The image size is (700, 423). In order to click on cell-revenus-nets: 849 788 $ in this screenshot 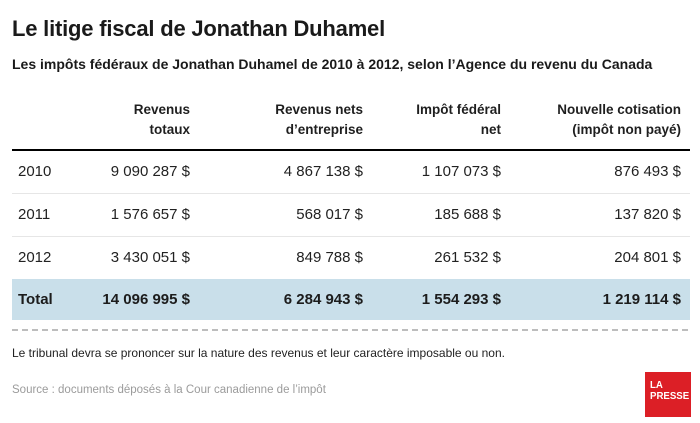, I will do `click(329, 258)`.